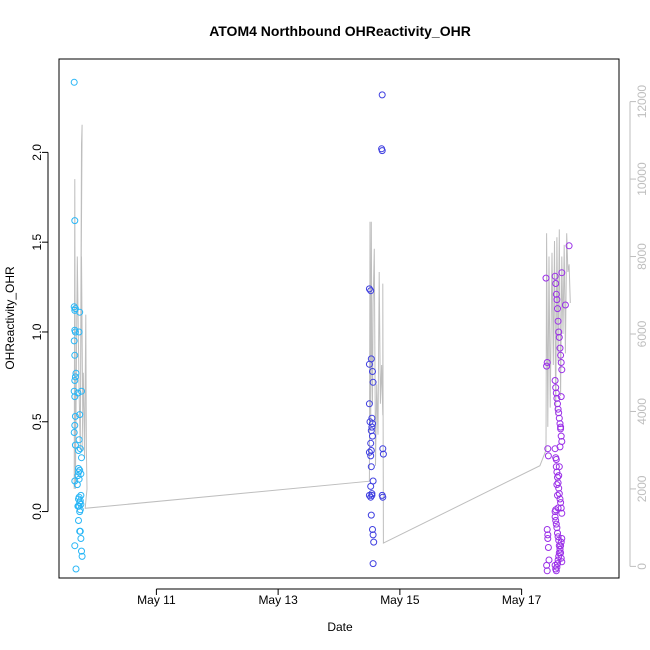  Describe the element at coordinates (522, 600) in the screenshot. I see `x-tick-label: May 17` at that location.